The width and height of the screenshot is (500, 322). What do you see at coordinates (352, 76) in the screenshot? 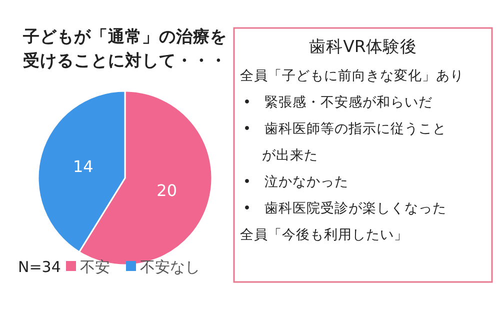
I see `text: 全員「子どもに前向きな変化」あり` at bounding box center [352, 76].